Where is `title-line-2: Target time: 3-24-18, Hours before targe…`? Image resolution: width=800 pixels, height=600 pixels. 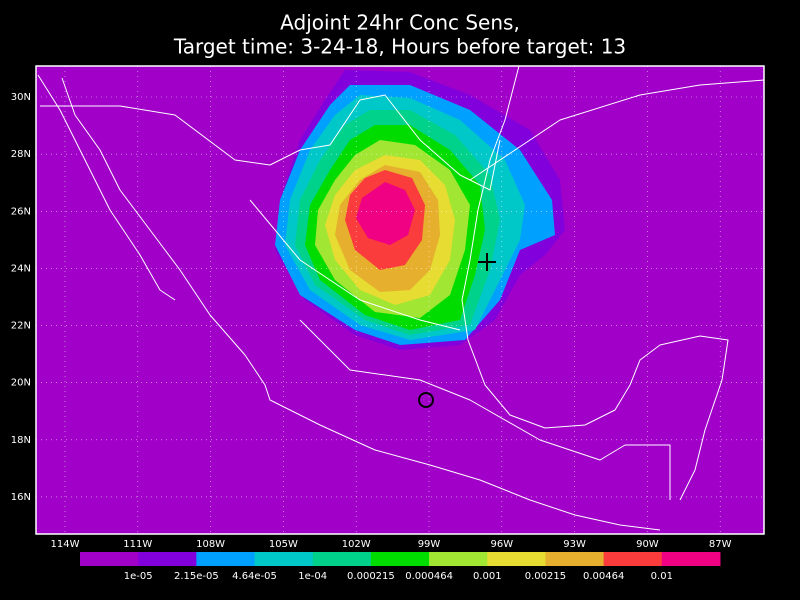
title-line-2: Target time: 3-24-18, Hours before targe… is located at coordinates (399, 47).